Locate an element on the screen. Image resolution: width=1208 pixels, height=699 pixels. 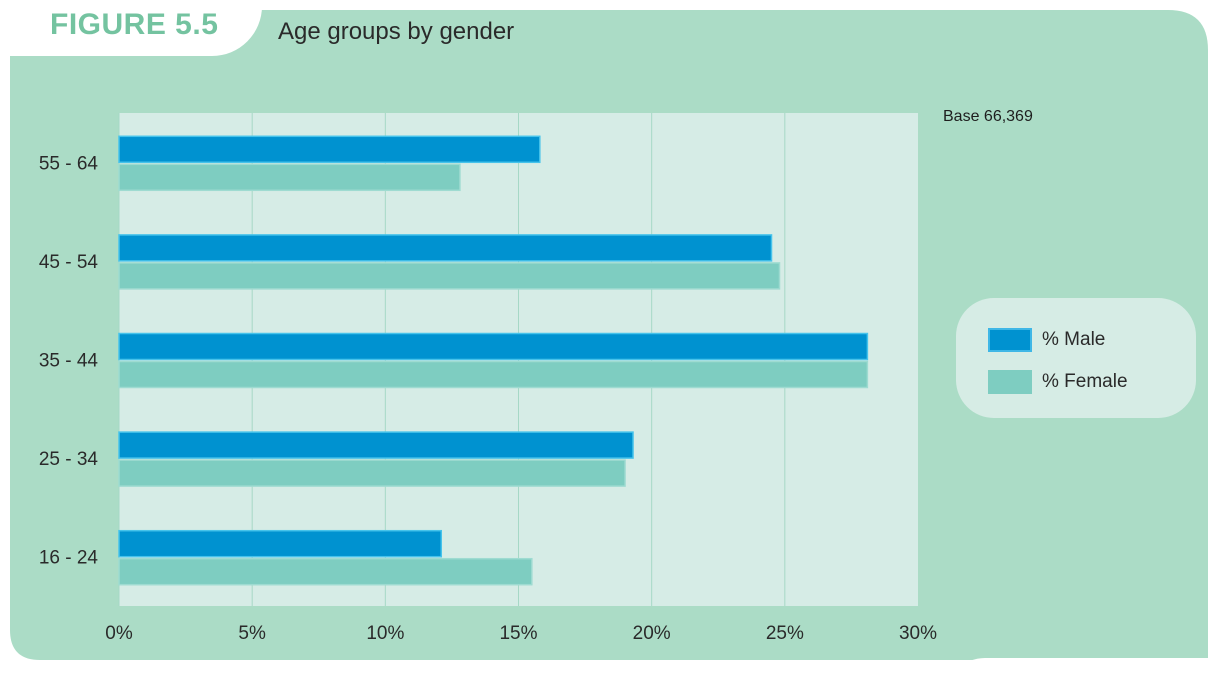
x-tick-label: 5% is located at coordinates (252, 633).